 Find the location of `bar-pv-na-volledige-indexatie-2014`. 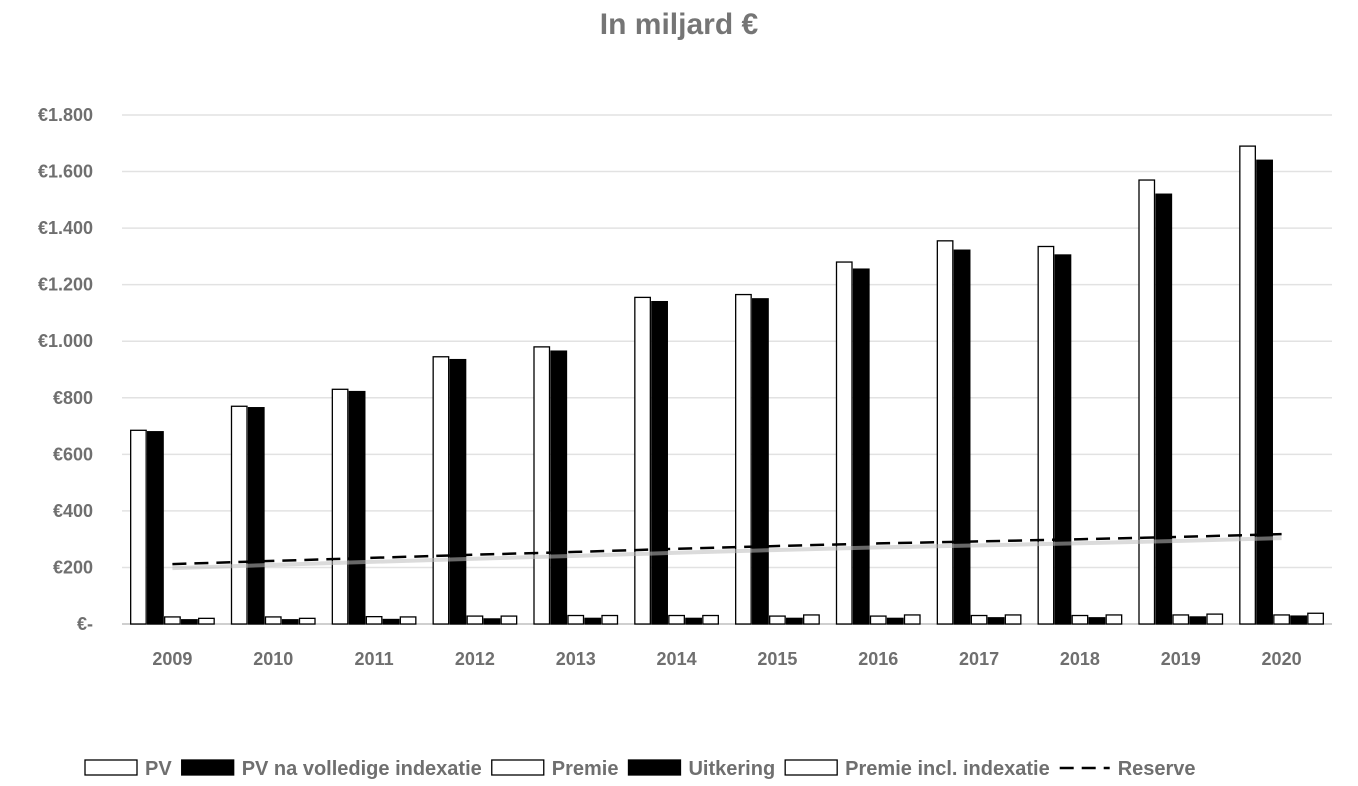

bar-pv-na-volledige-indexatie-2014 is located at coordinates (659, 462).